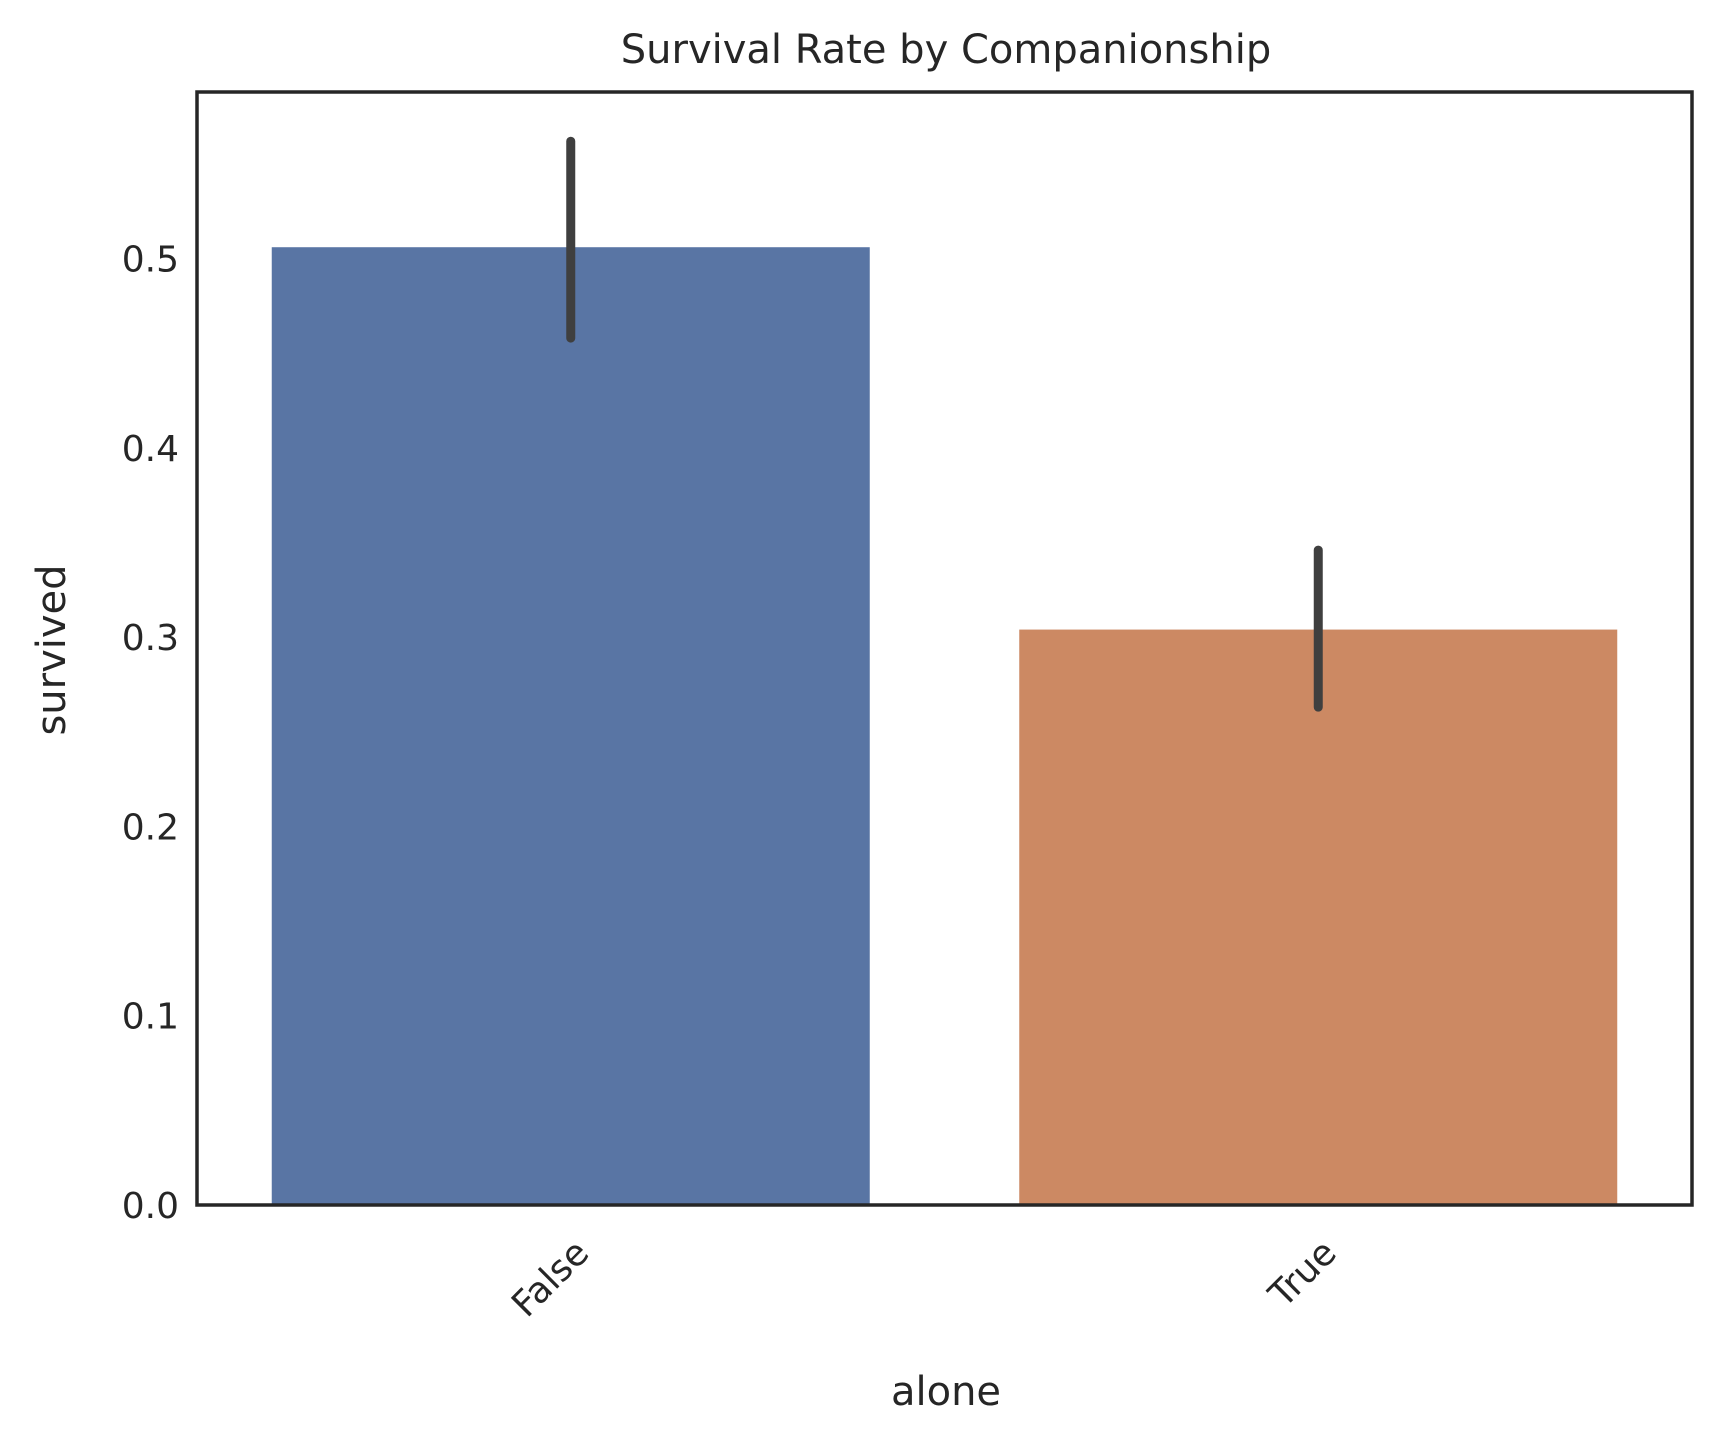  What do you see at coordinates (150, 260) in the screenshot?
I see `y-tick-label: 0.5` at bounding box center [150, 260].